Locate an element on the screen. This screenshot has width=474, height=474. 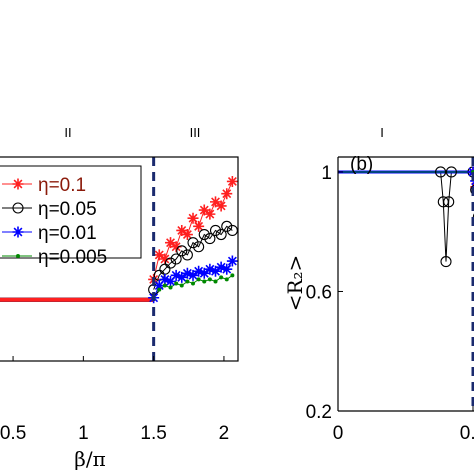
legend-label-3: η=0.005 is located at coordinates (72, 257).